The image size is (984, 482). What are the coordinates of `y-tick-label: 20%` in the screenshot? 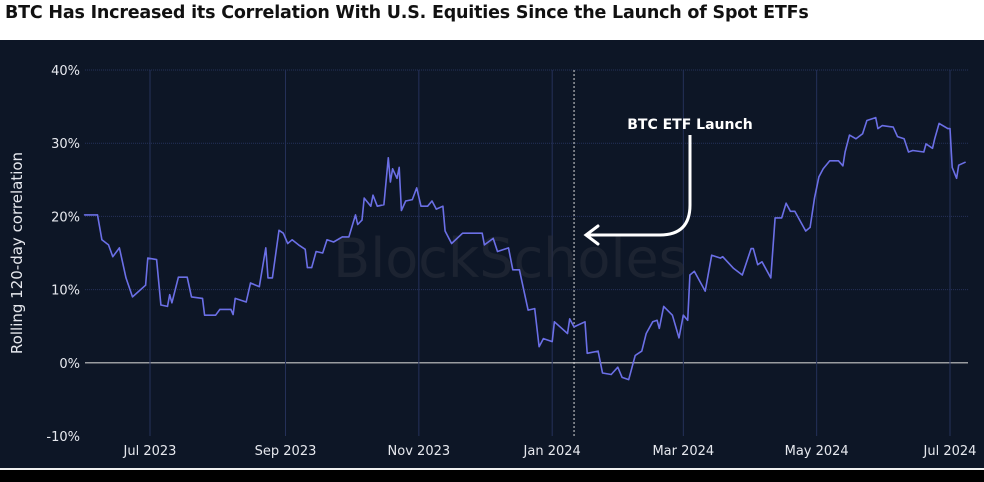 It's located at (65, 217).